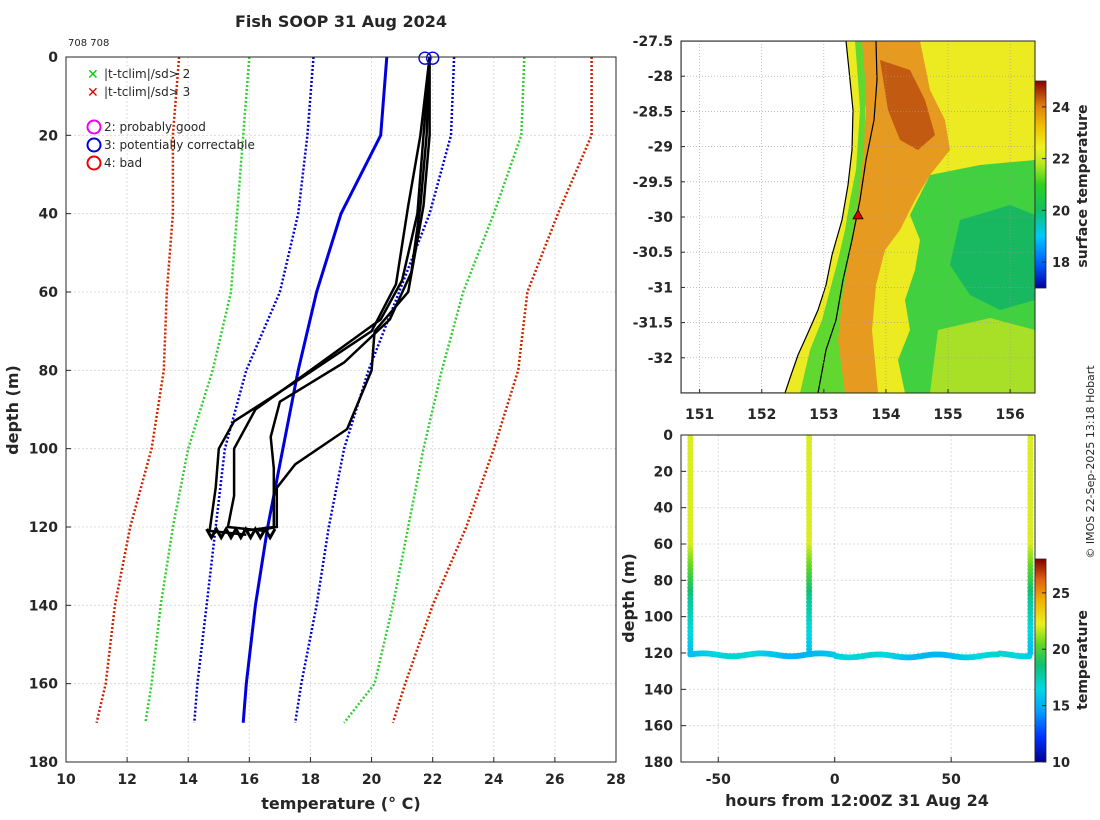 The height and width of the screenshot is (820, 1100). What do you see at coordinates (653, 324) in the screenshot?
I see `map-y-tick-label: -31.5` at bounding box center [653, 324].